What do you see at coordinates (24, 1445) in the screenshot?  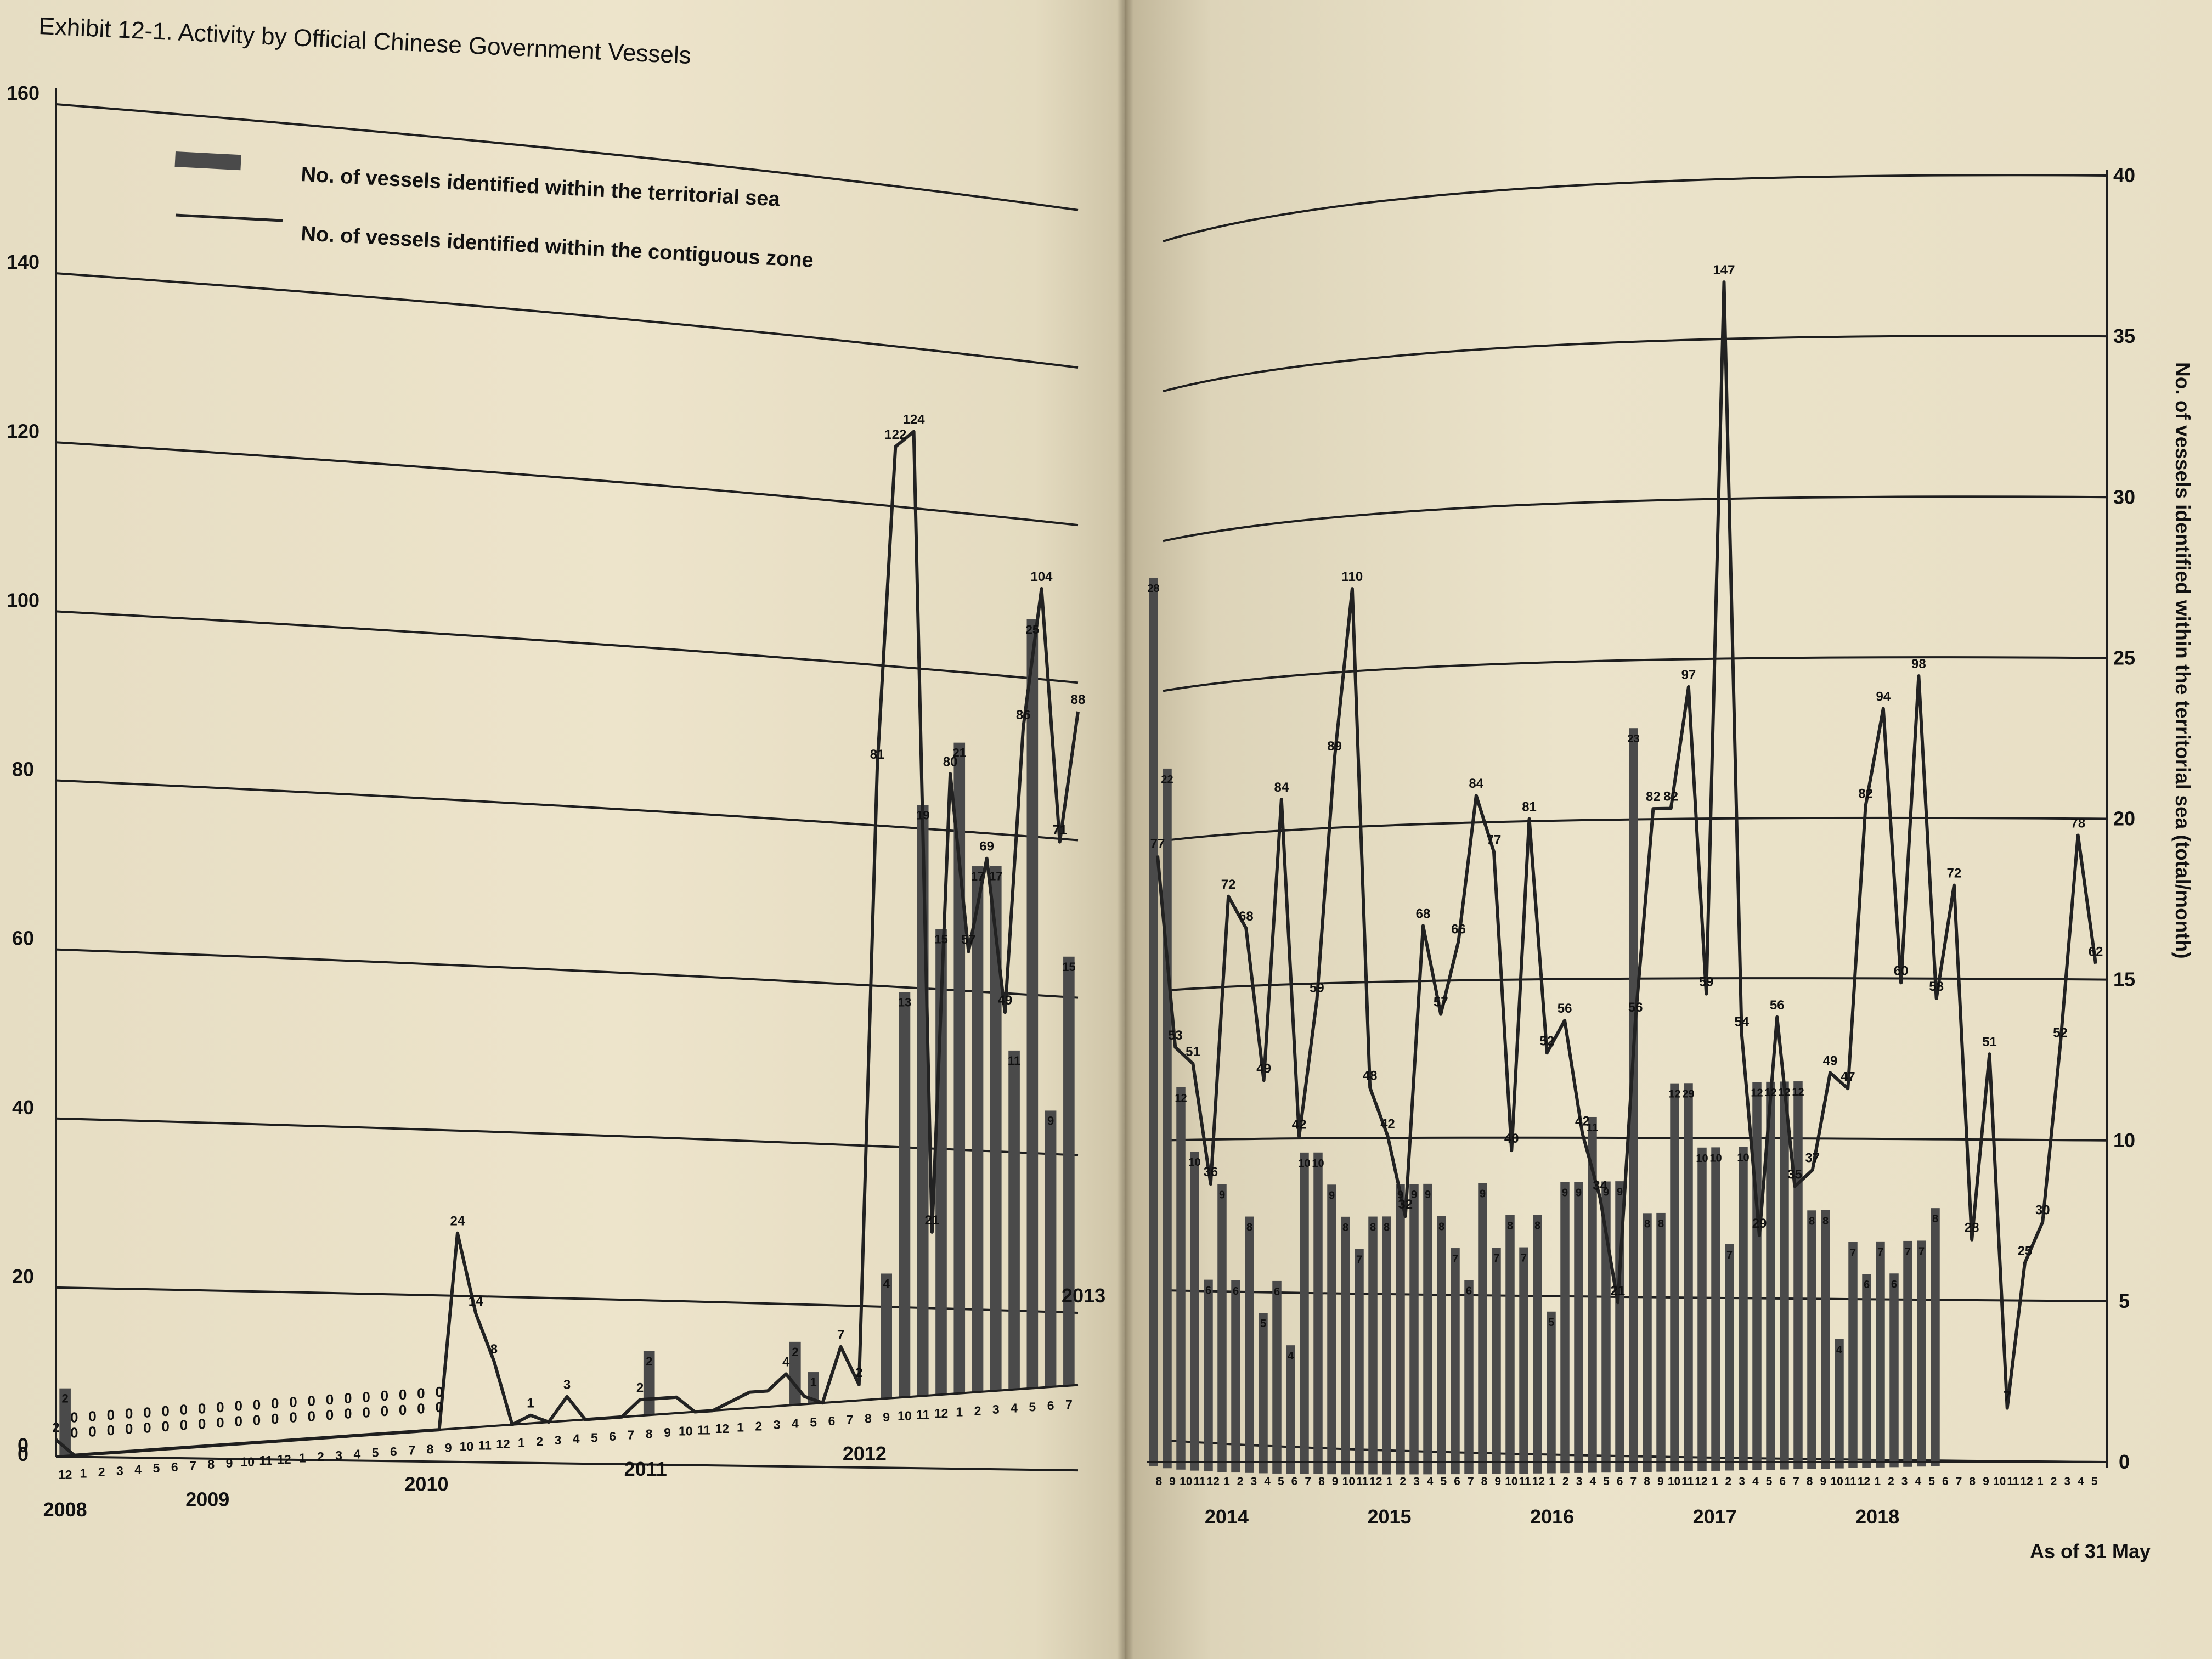 I see `y-tick-left: 0` at bounding box center [24, 1445].